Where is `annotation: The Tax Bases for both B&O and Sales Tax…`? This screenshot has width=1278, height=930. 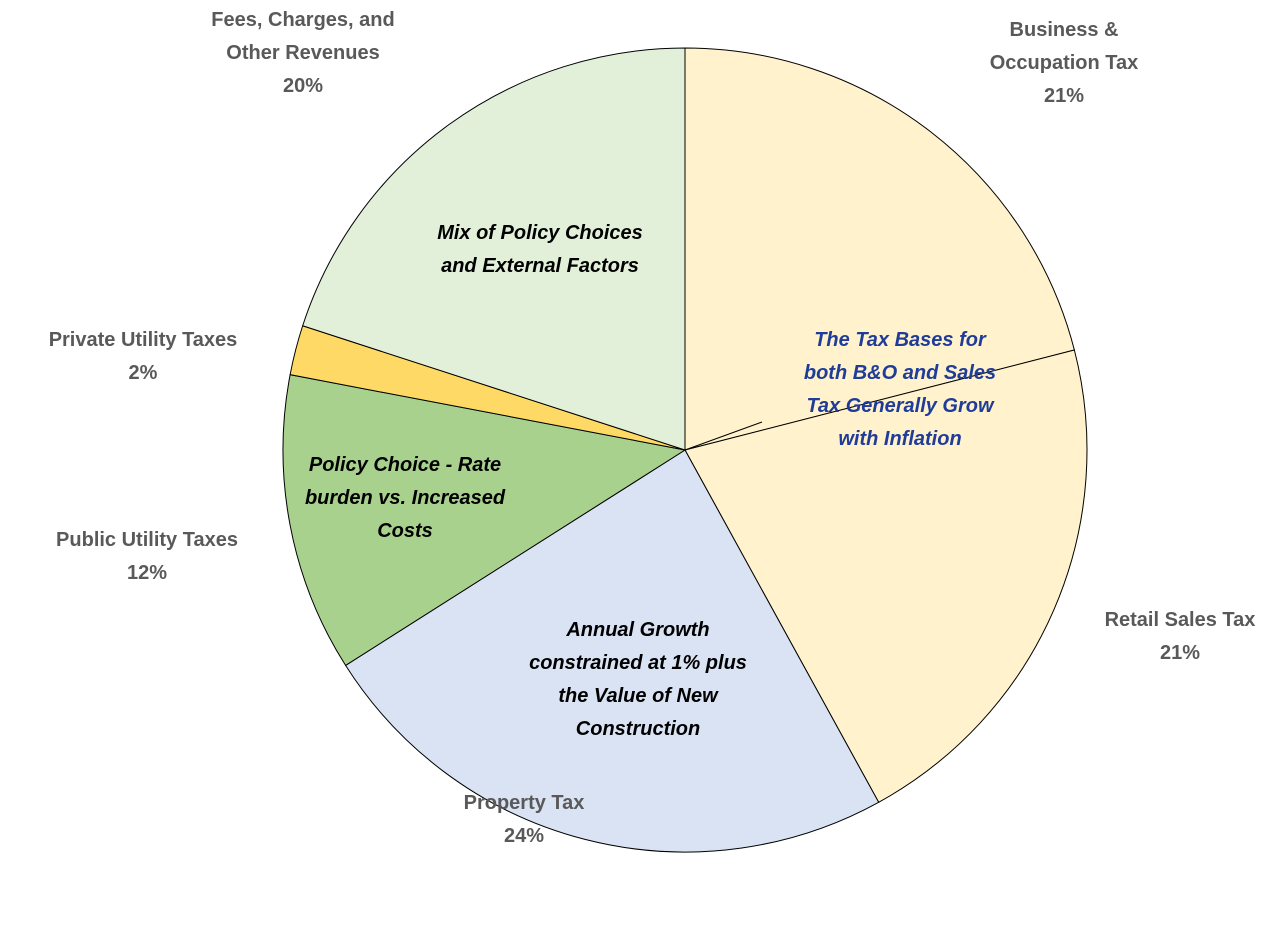 annotation: The Tax Bases for both B&O and Sales Tax… is located at coordinates (900, 389).